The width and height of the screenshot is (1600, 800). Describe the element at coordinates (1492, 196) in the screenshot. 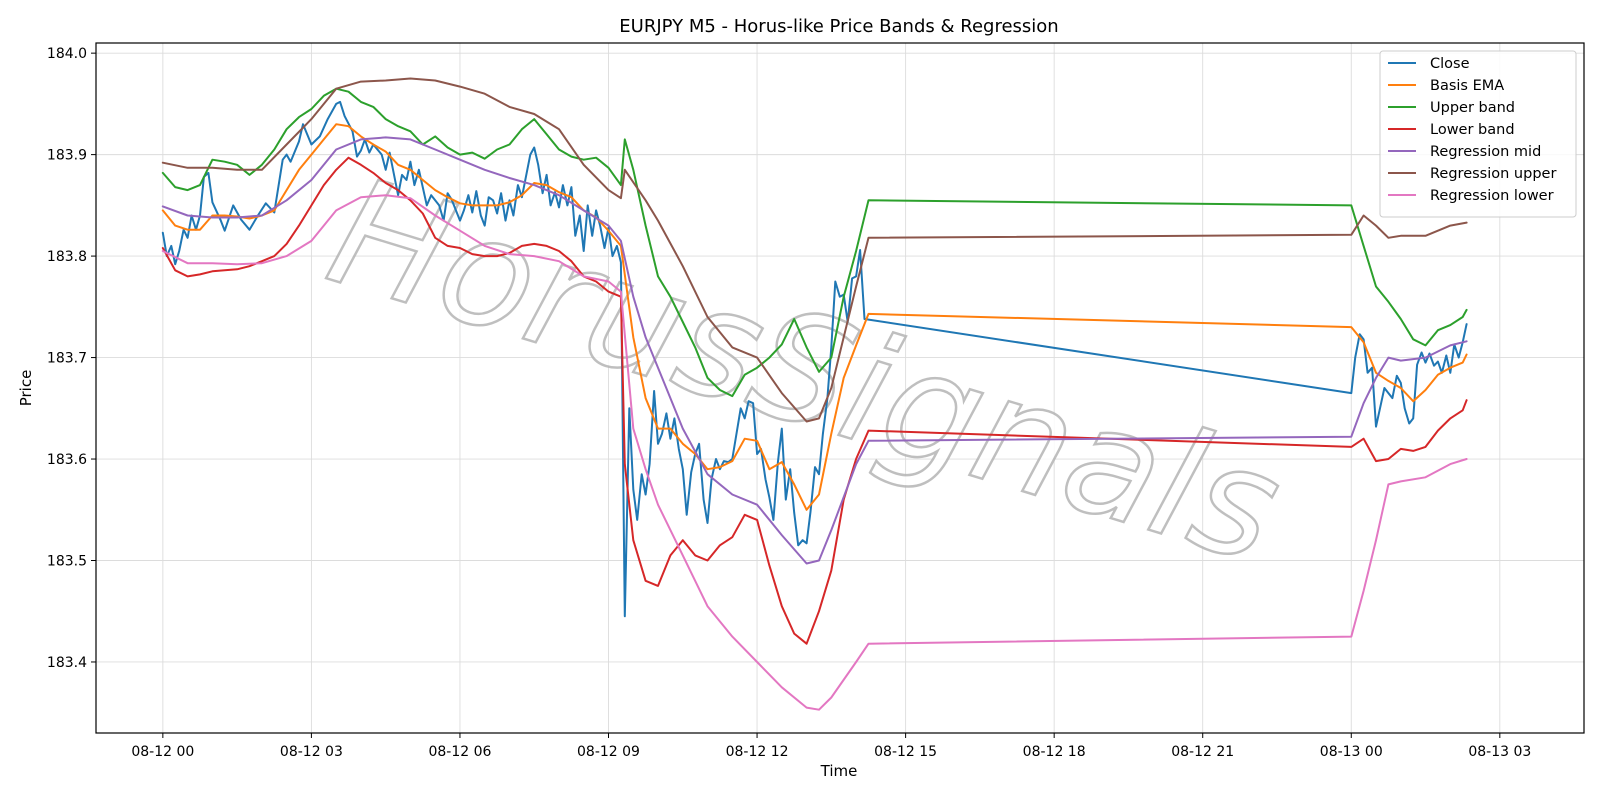

I see `legend-label: Regression lower` at that location.